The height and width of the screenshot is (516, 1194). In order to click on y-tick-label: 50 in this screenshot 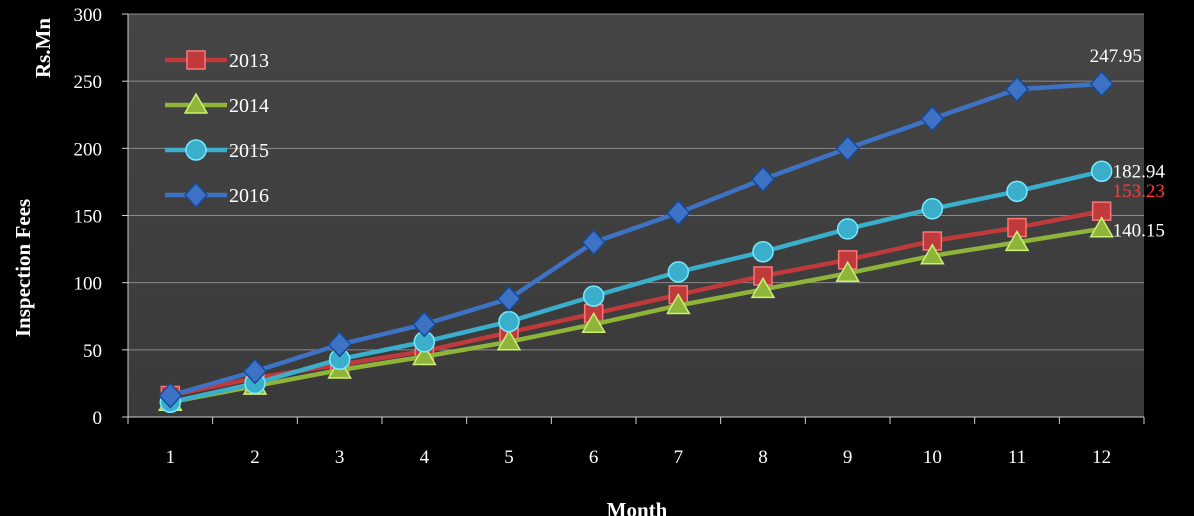, I will do `click(92, 351)`.